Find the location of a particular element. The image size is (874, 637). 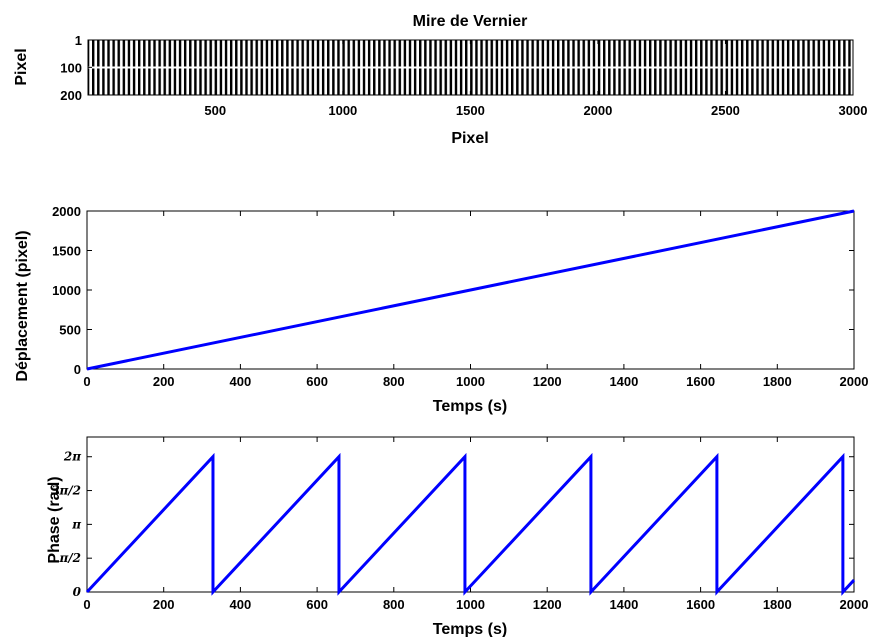

y-tick-label: 500 is located at coordinates (70, 330).